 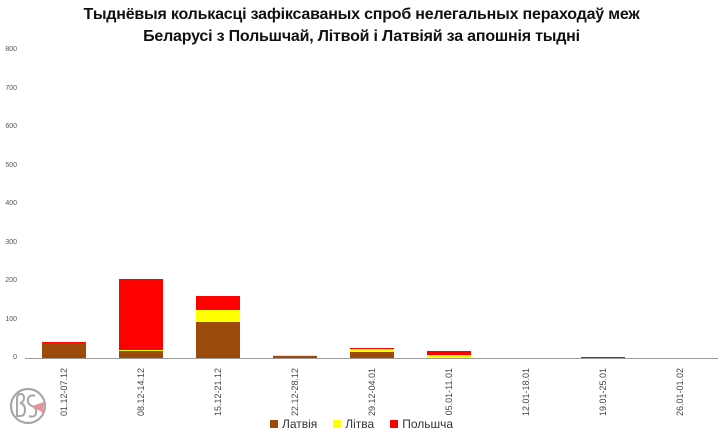 I want to click on bar-15.12-21.12, so click(x=217, y=327).